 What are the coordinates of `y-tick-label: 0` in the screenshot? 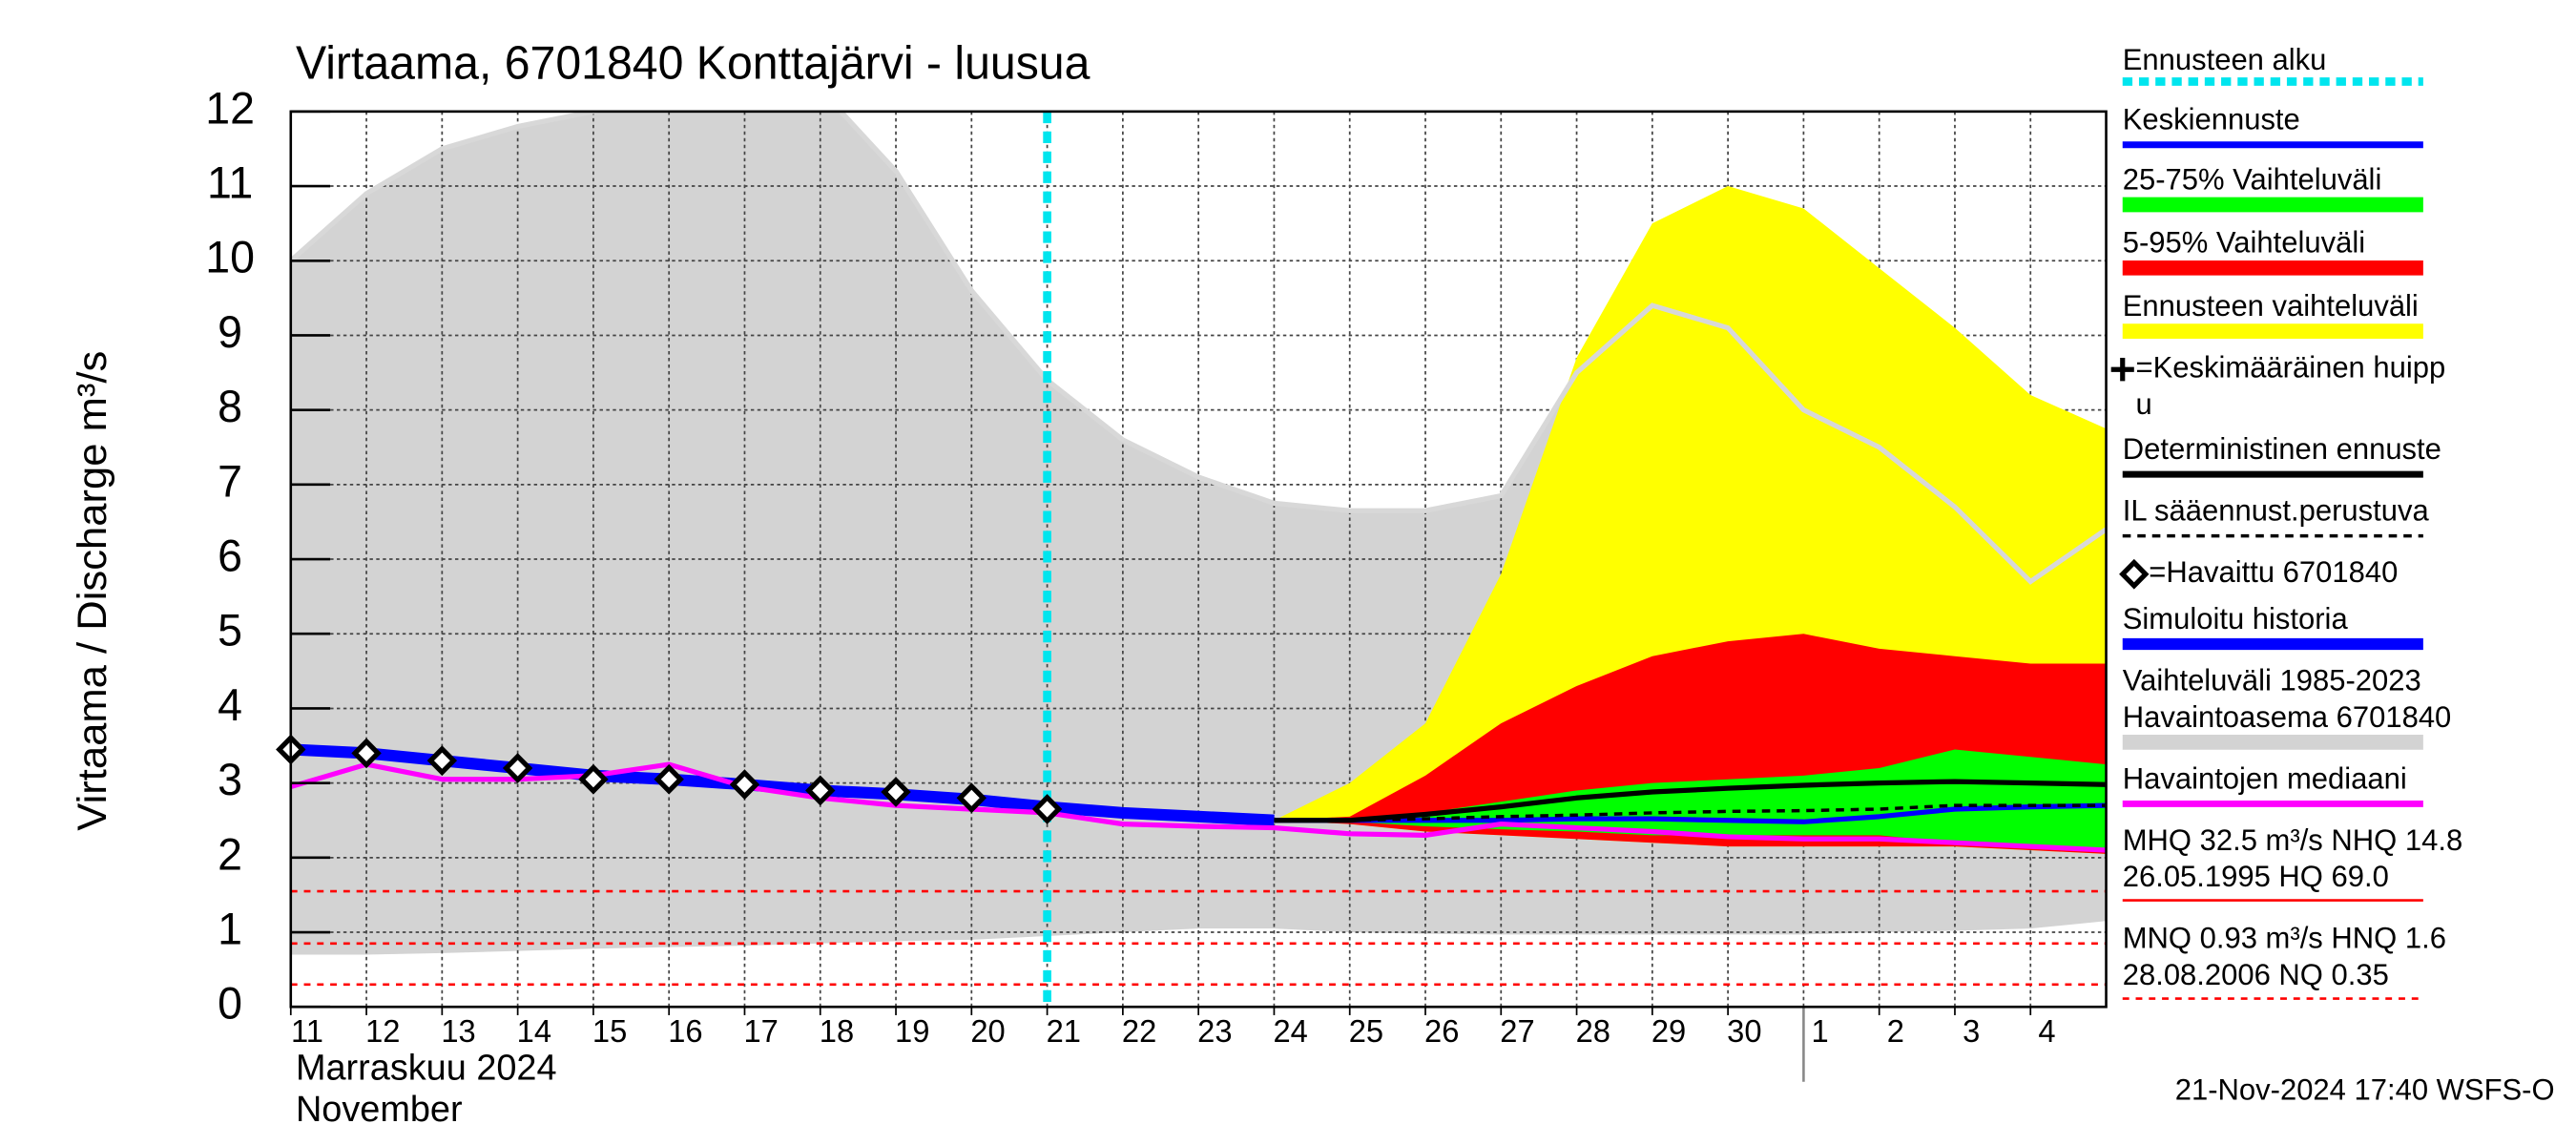 It's located at (230, 1003).